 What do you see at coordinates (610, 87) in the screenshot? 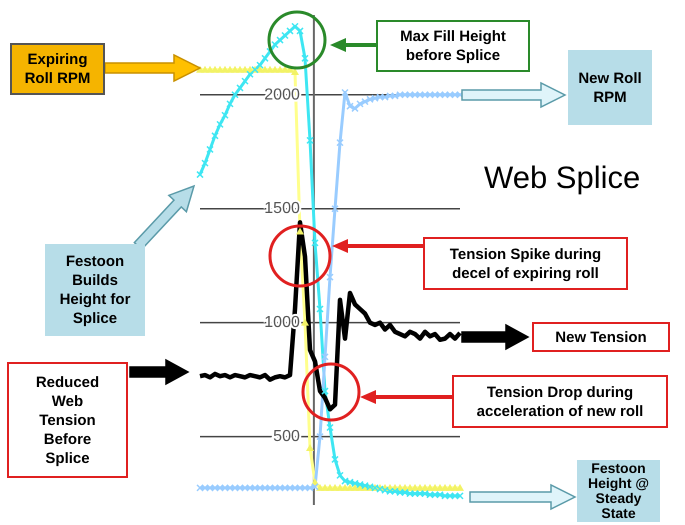
I see `text: New Roll RPM` at bounding box center [610, 87].